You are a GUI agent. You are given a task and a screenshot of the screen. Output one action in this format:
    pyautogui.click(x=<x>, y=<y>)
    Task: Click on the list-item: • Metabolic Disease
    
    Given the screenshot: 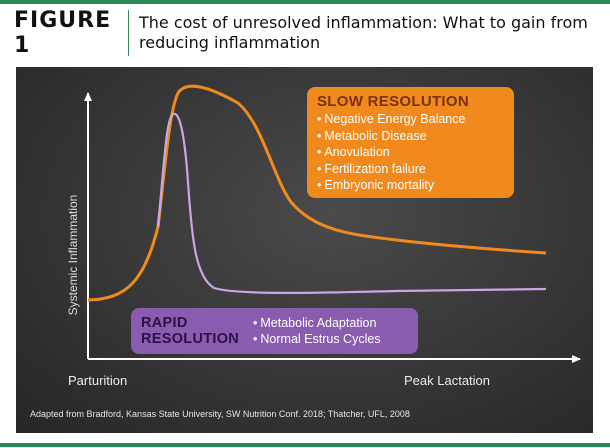 What is the action you would take?
    pyautogui.click(x=410, y=136)
    